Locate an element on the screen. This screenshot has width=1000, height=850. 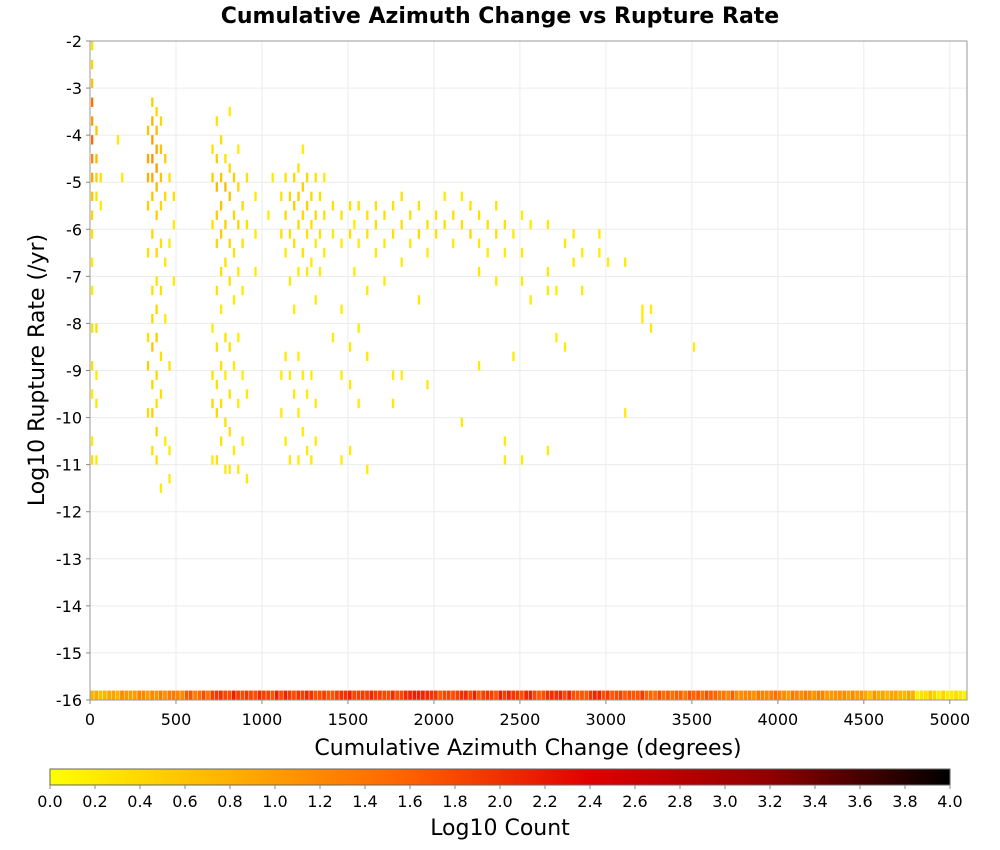
colorbar-tick-label: 3.4 is located at coordinates (814, 801).